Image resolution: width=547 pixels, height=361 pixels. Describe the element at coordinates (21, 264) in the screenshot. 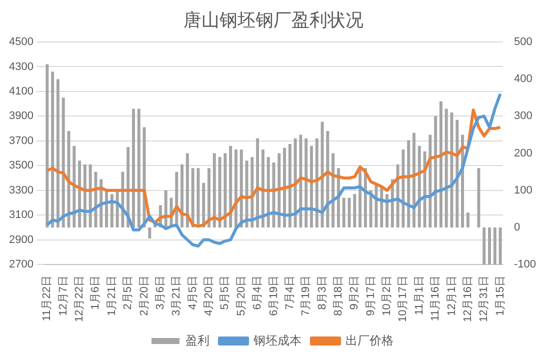

I see `y-tick-label: 2700` at that location.